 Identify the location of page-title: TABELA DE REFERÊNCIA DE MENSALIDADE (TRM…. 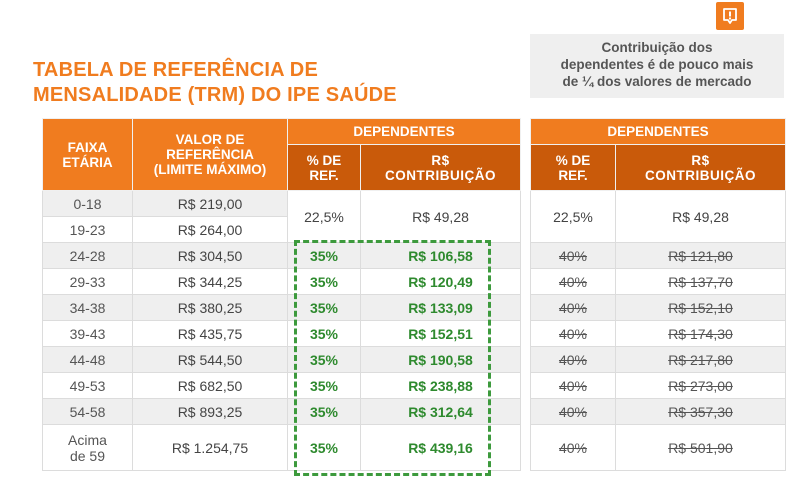
(243, 83).